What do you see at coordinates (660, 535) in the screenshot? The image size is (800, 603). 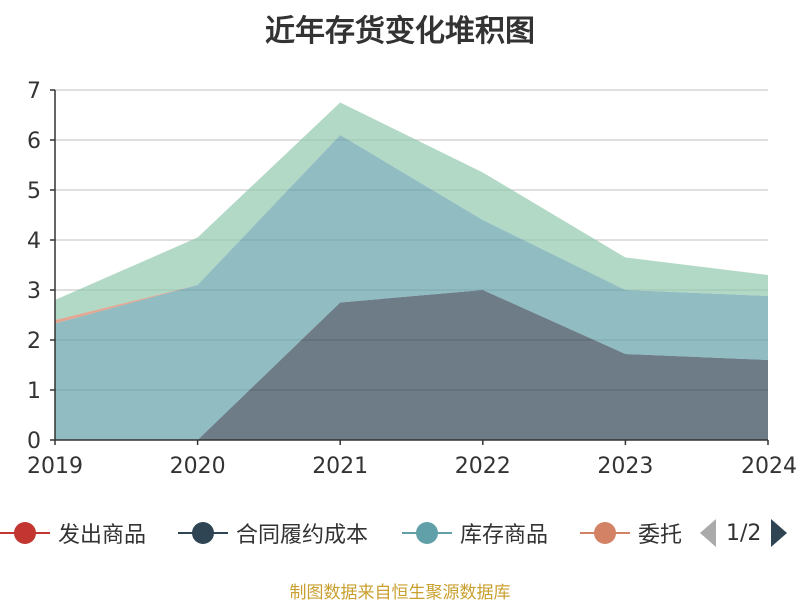 I see `legend-label: 委托` at bounding box center [660, 535].